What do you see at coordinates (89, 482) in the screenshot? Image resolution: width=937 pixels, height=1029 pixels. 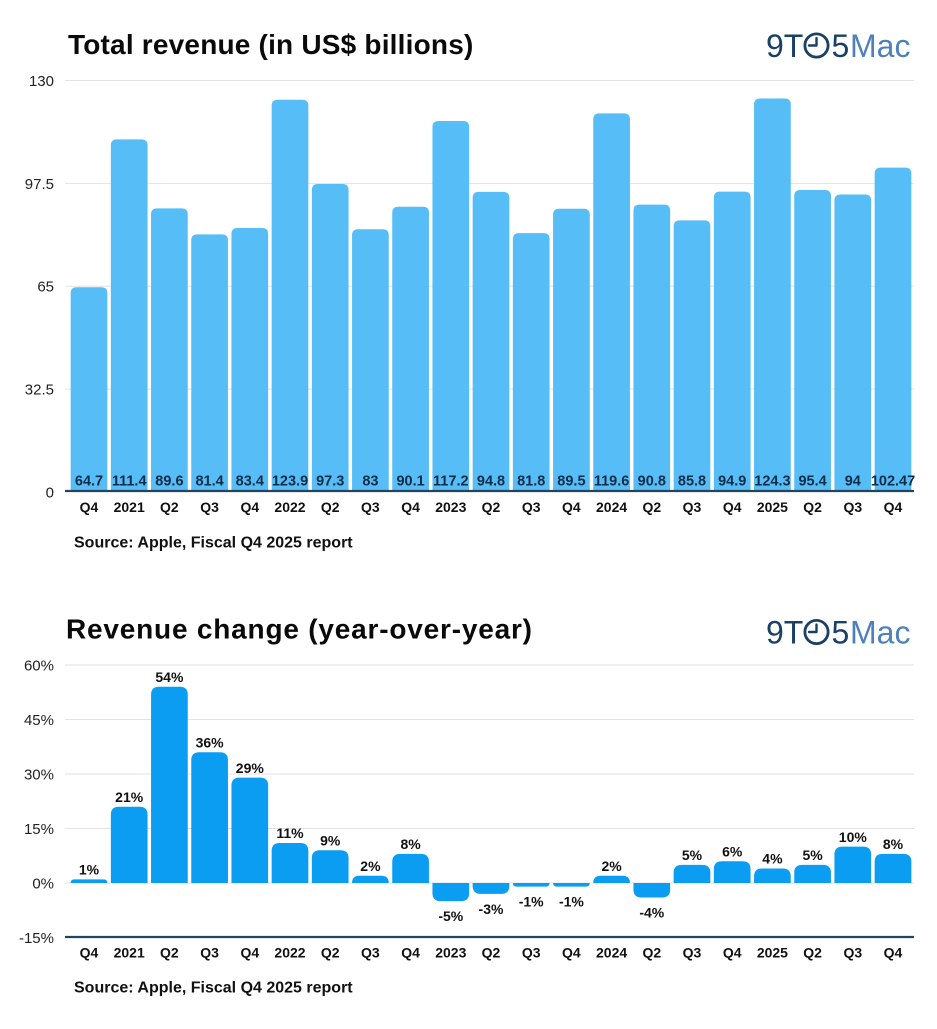 I see `svg-text: 64.7` at bounding box center [89, 482].